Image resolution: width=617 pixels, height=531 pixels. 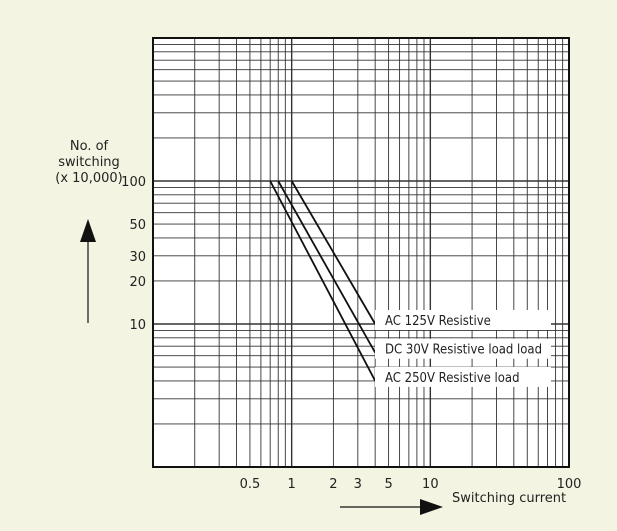 I want to click on series-lines, so click(x=322, y=281).